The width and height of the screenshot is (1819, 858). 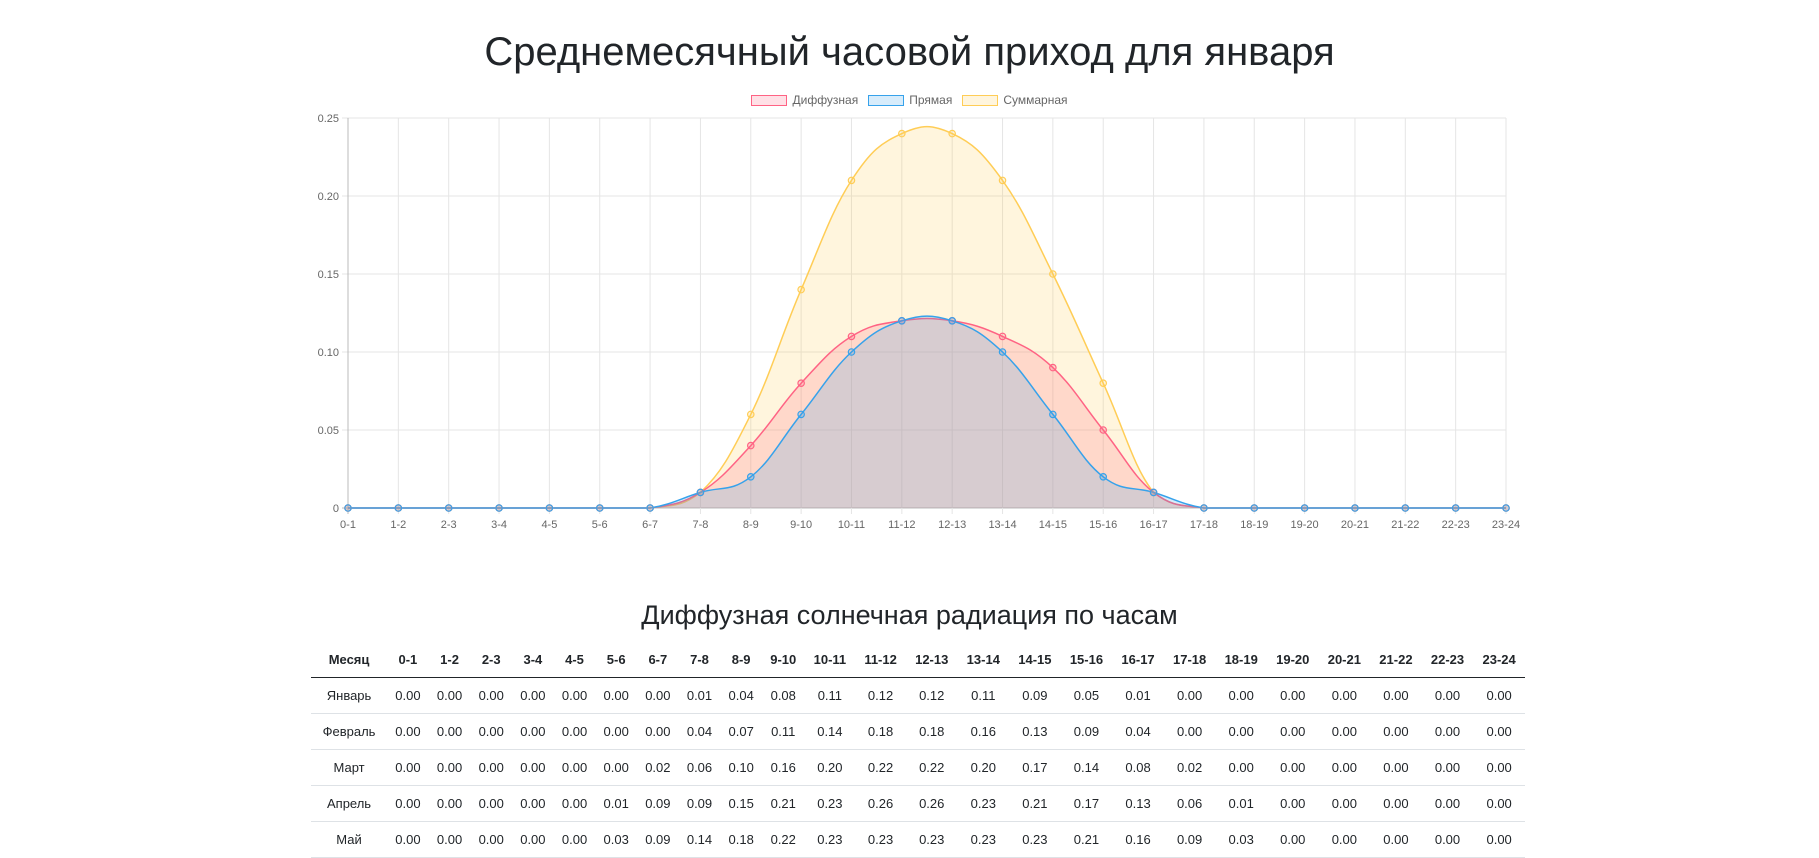 I want to click on table-cell: 0.05, so click(x=1086, y=695).